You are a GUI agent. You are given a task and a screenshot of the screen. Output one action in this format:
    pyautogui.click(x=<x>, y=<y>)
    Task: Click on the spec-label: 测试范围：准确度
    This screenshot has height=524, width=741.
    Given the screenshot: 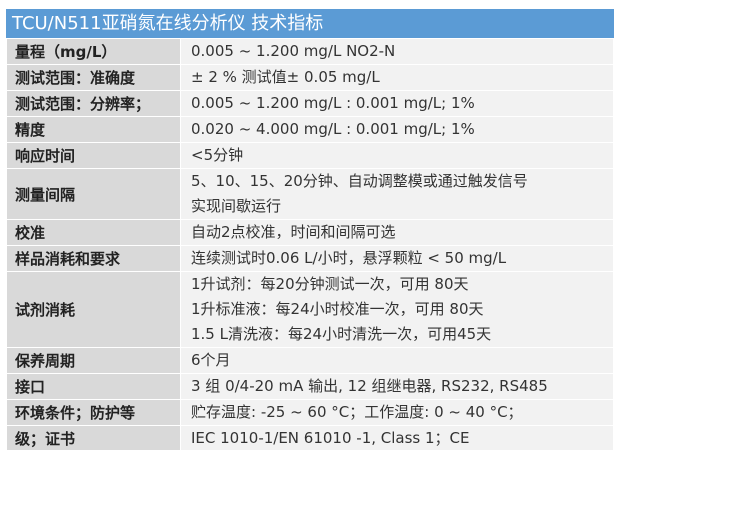 What is the action you would take?
    pyautogui.click(x=93, y=77)
    